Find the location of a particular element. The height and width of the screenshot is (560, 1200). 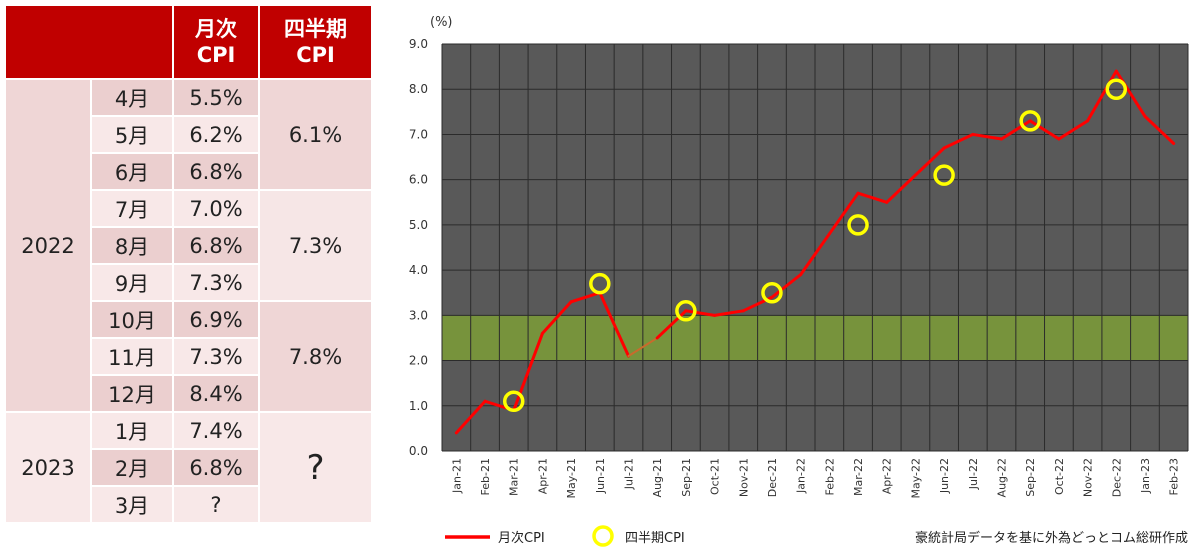

x-tick-label: Nov-21 is located at coordinates (743, 477).